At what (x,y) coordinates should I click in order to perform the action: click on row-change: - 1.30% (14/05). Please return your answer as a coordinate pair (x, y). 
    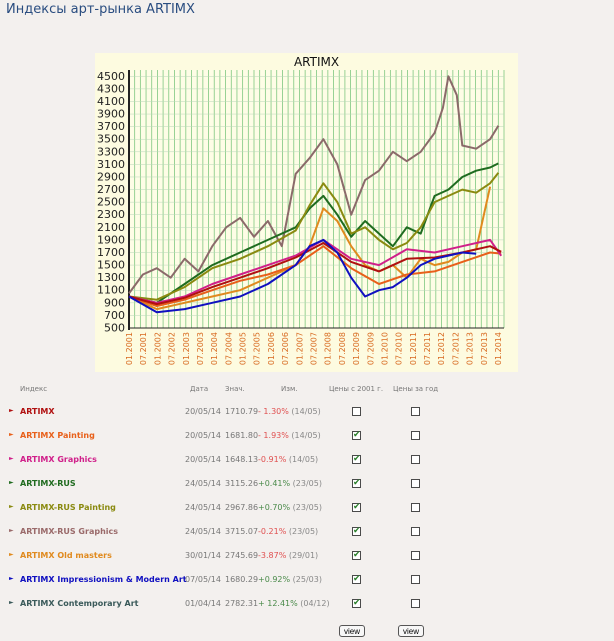
    Looking at the image, I should click on (289, 411).